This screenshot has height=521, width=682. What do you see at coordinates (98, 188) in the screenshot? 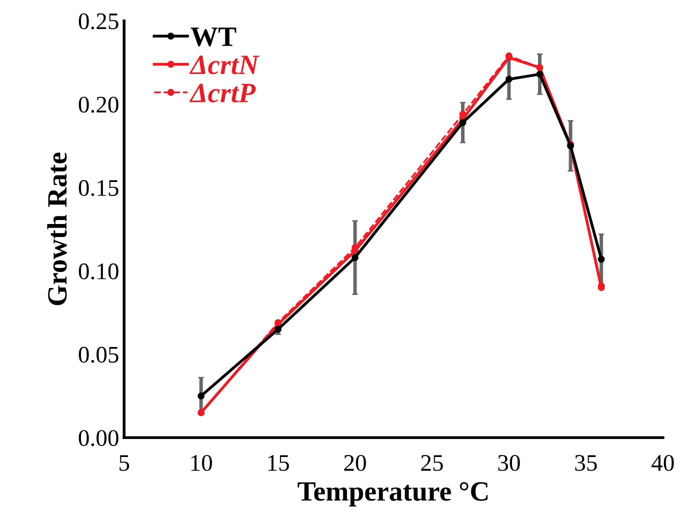
I see `y-tick-label: 0.15` at bounding box center [98, 188].